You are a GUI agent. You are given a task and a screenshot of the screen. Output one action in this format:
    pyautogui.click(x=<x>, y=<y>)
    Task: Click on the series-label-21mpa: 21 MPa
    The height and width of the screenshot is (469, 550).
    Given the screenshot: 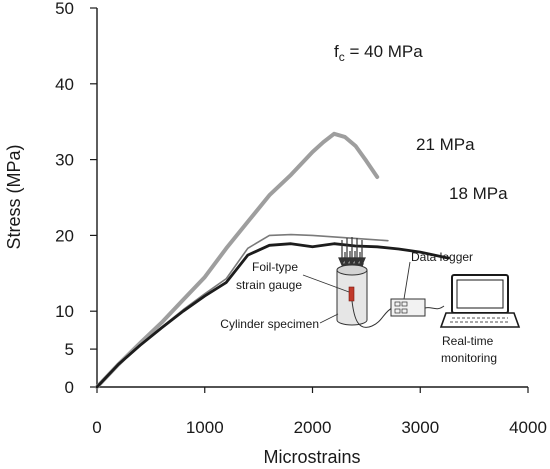 What is the action you would take?
    pyautogui.click(x=445, y=144)
    